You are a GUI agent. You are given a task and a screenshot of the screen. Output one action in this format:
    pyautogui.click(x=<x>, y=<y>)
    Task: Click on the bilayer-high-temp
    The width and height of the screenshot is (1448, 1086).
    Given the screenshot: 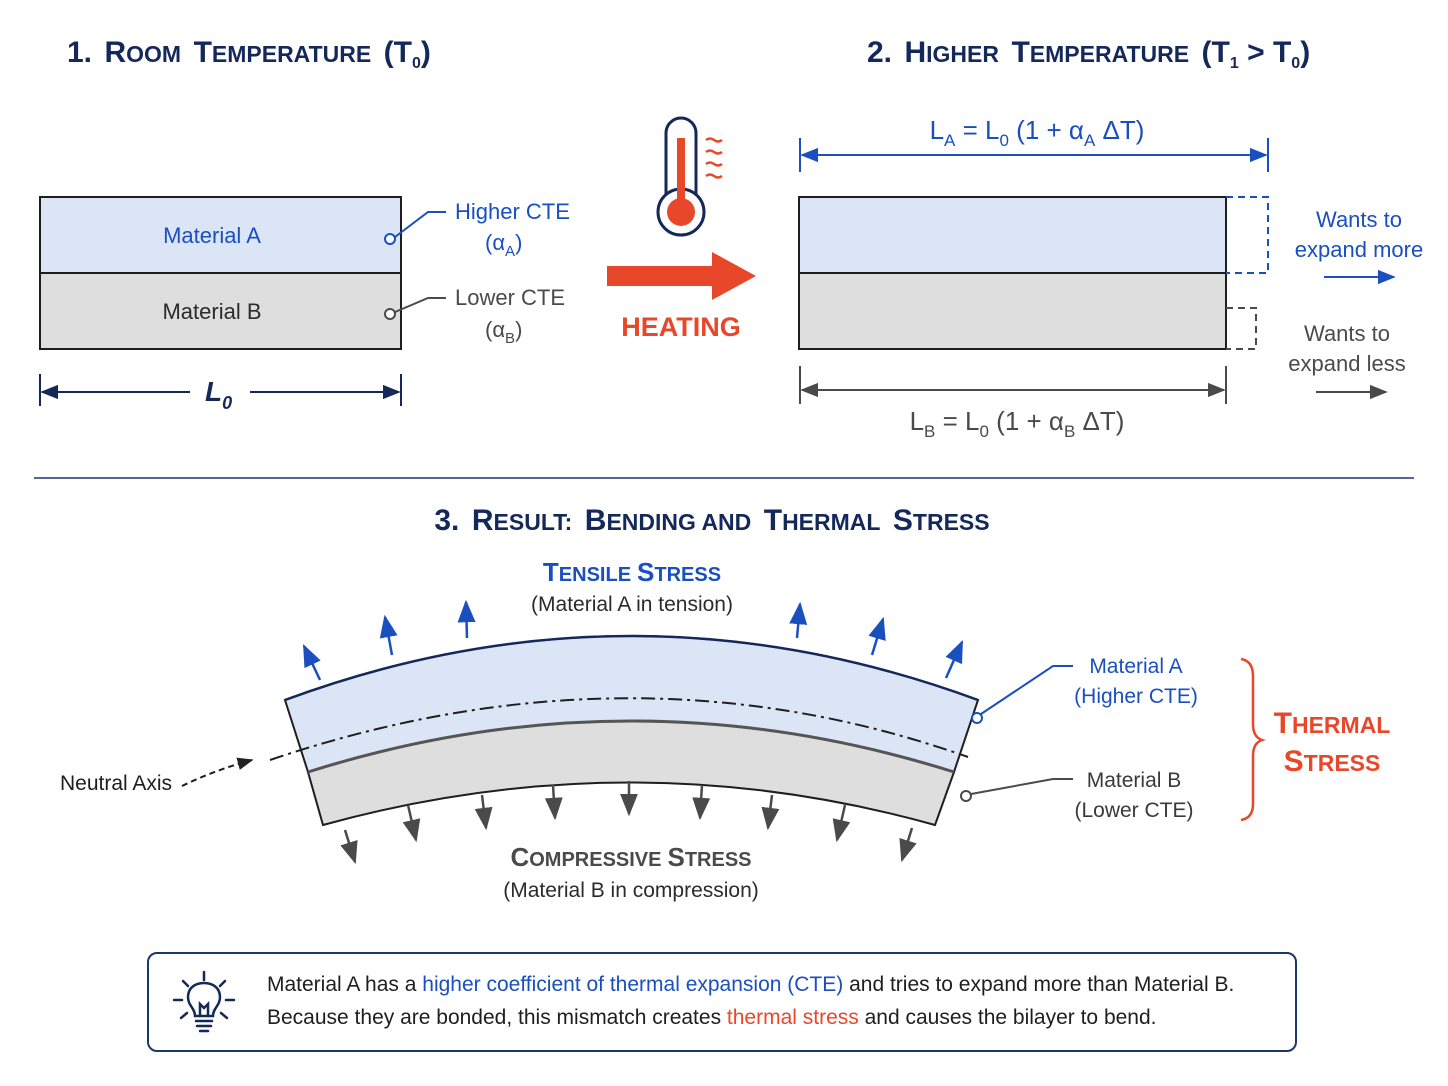 What is the action you would take?
    pyautogui.click(x=1033, y=273)
    